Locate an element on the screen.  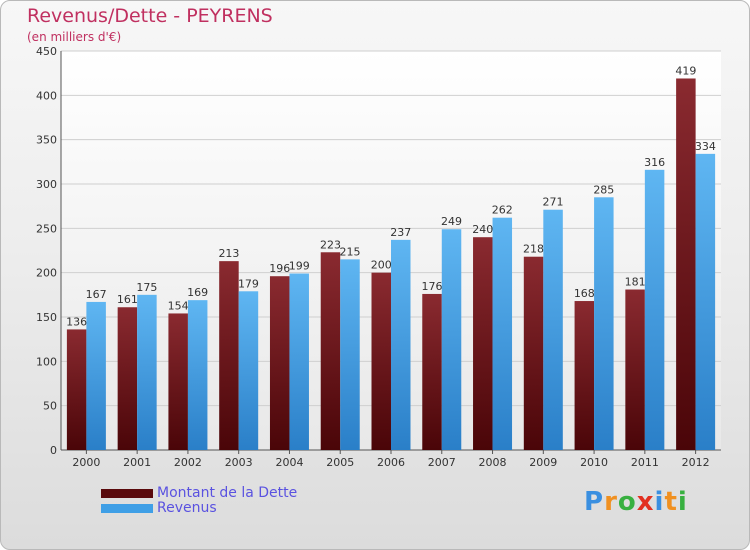
x-tick-label: 2006 is located at coordinates (391, 462).